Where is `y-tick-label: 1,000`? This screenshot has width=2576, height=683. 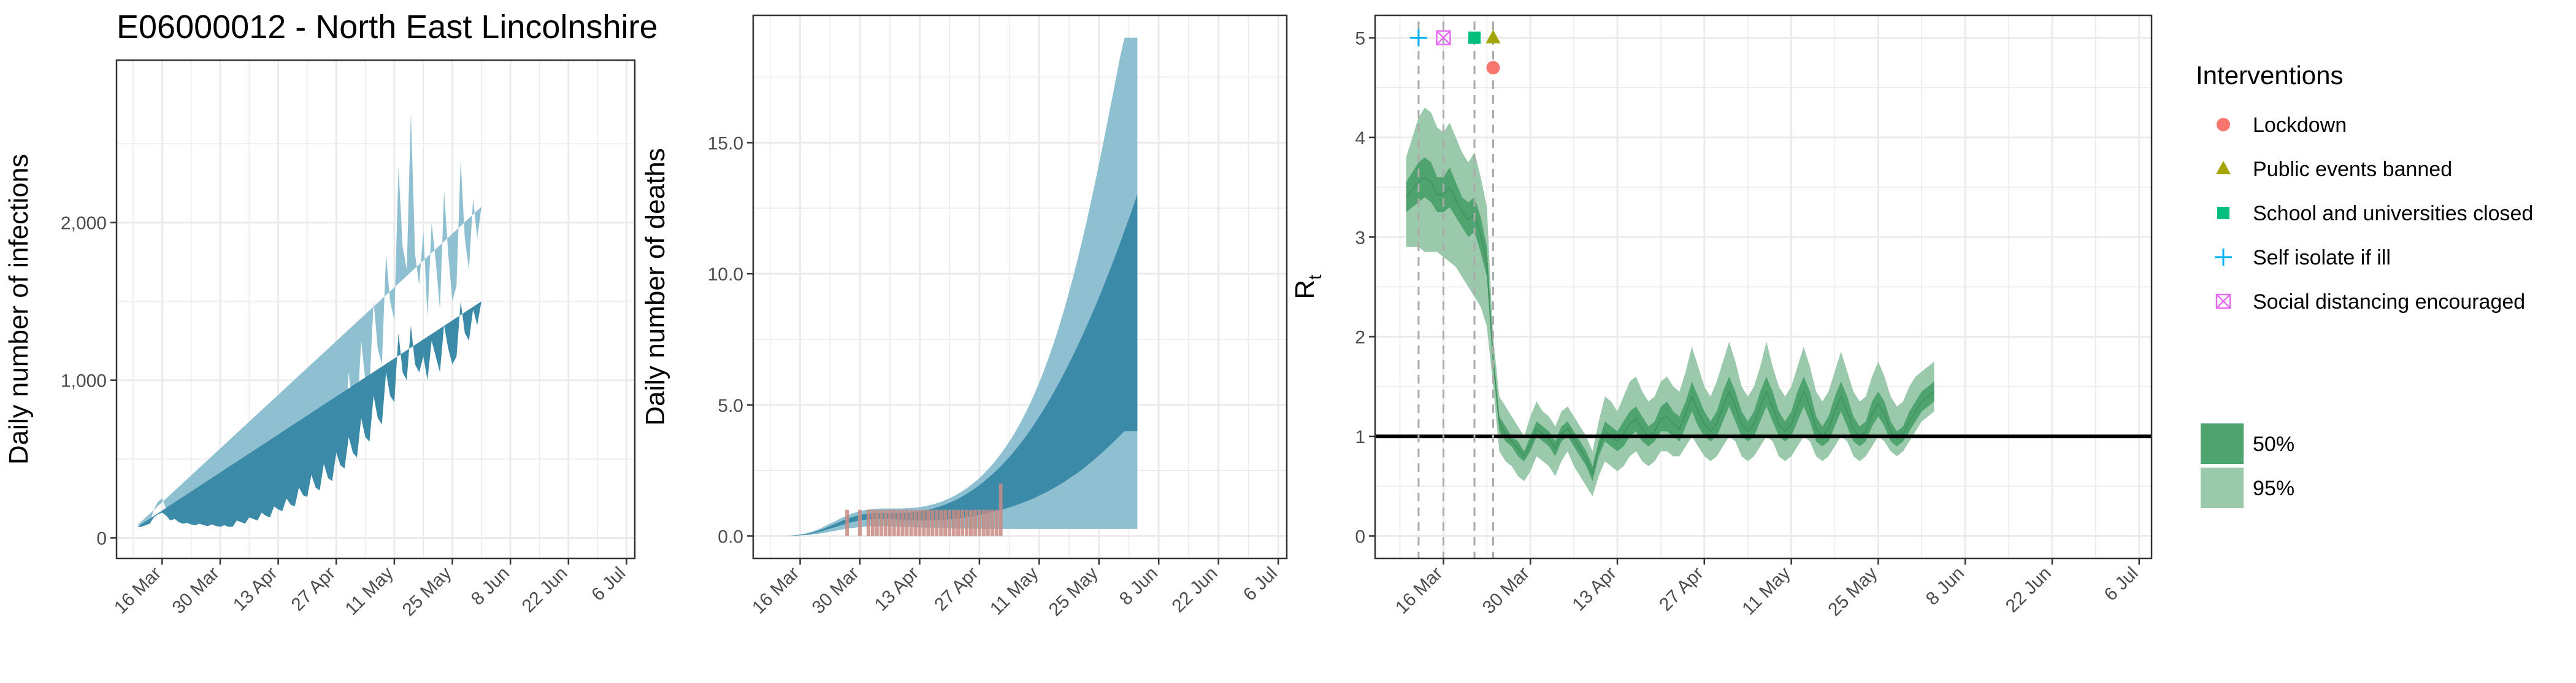 y-tick-label: 1,000 is located at coordinates (84, 381).